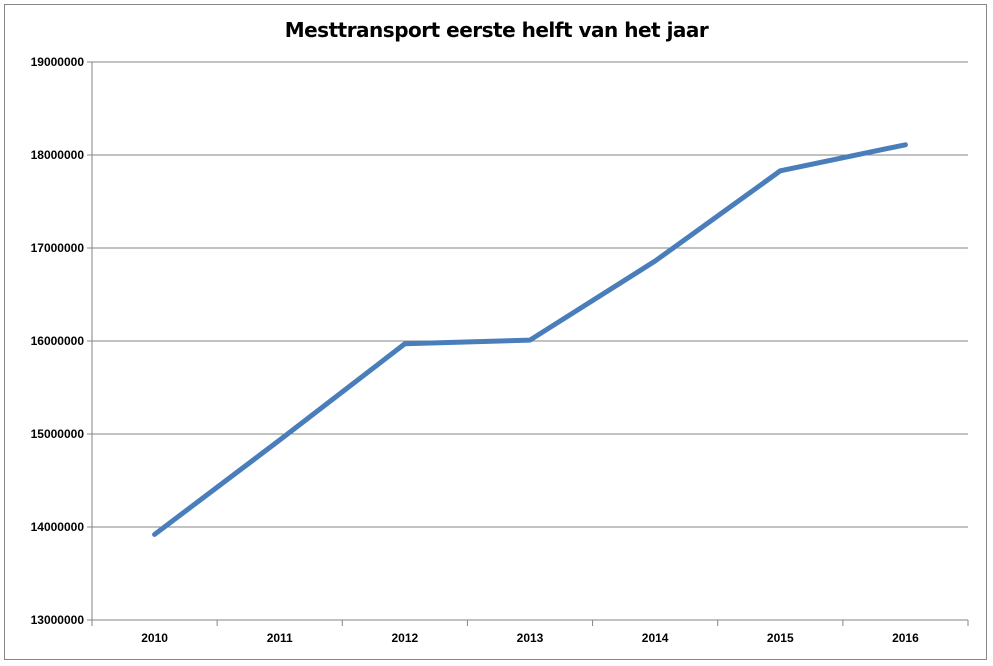 This screenshot has width=993, height=666. What do you see at coordinates (405, 638) in the screenshot?
I see `x-tick-label: 2012` at bounding box center [405, 638].